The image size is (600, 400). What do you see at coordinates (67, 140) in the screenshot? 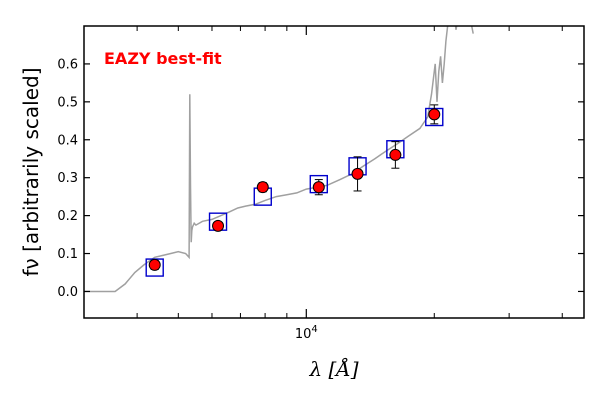
I see `y-tick-label-4: 0.4` at bounding box center [67, 140].